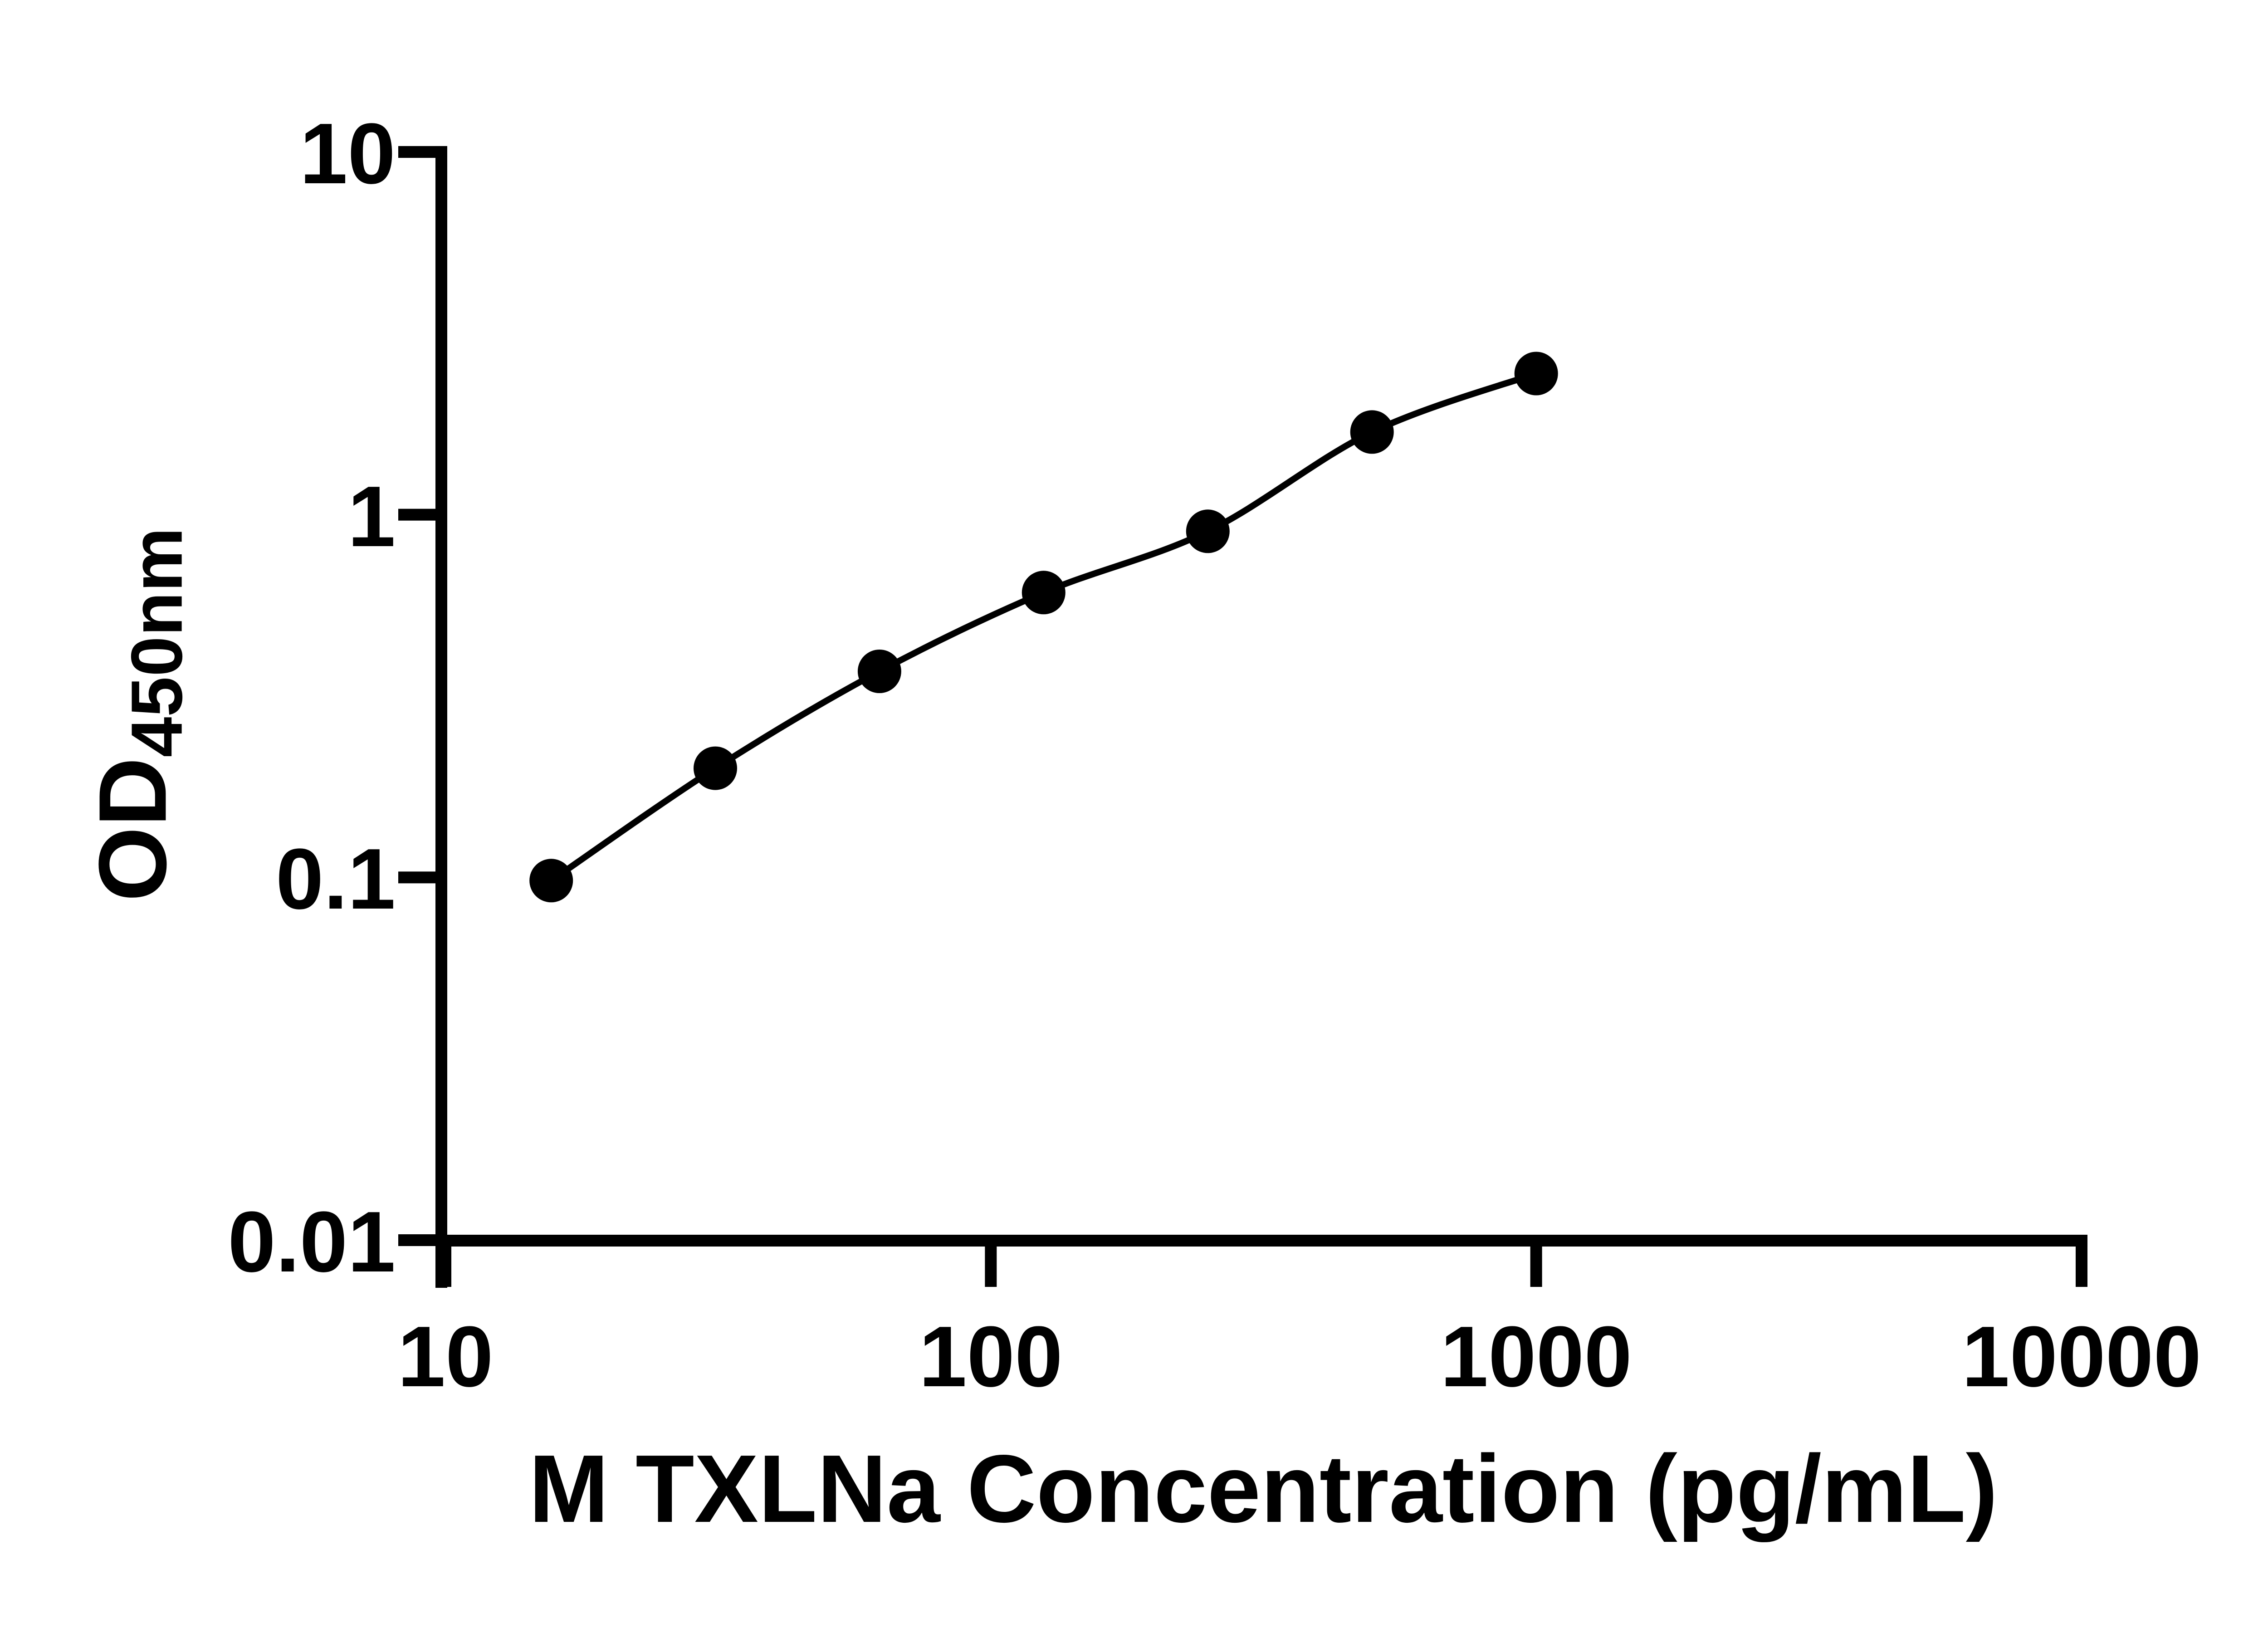 This screenshot has width=2268, height=1633. What do you see at coordinates (132, 829) in the screenshot?
I see `y-axis-title-main: OD` at bounding box center [132, 829].